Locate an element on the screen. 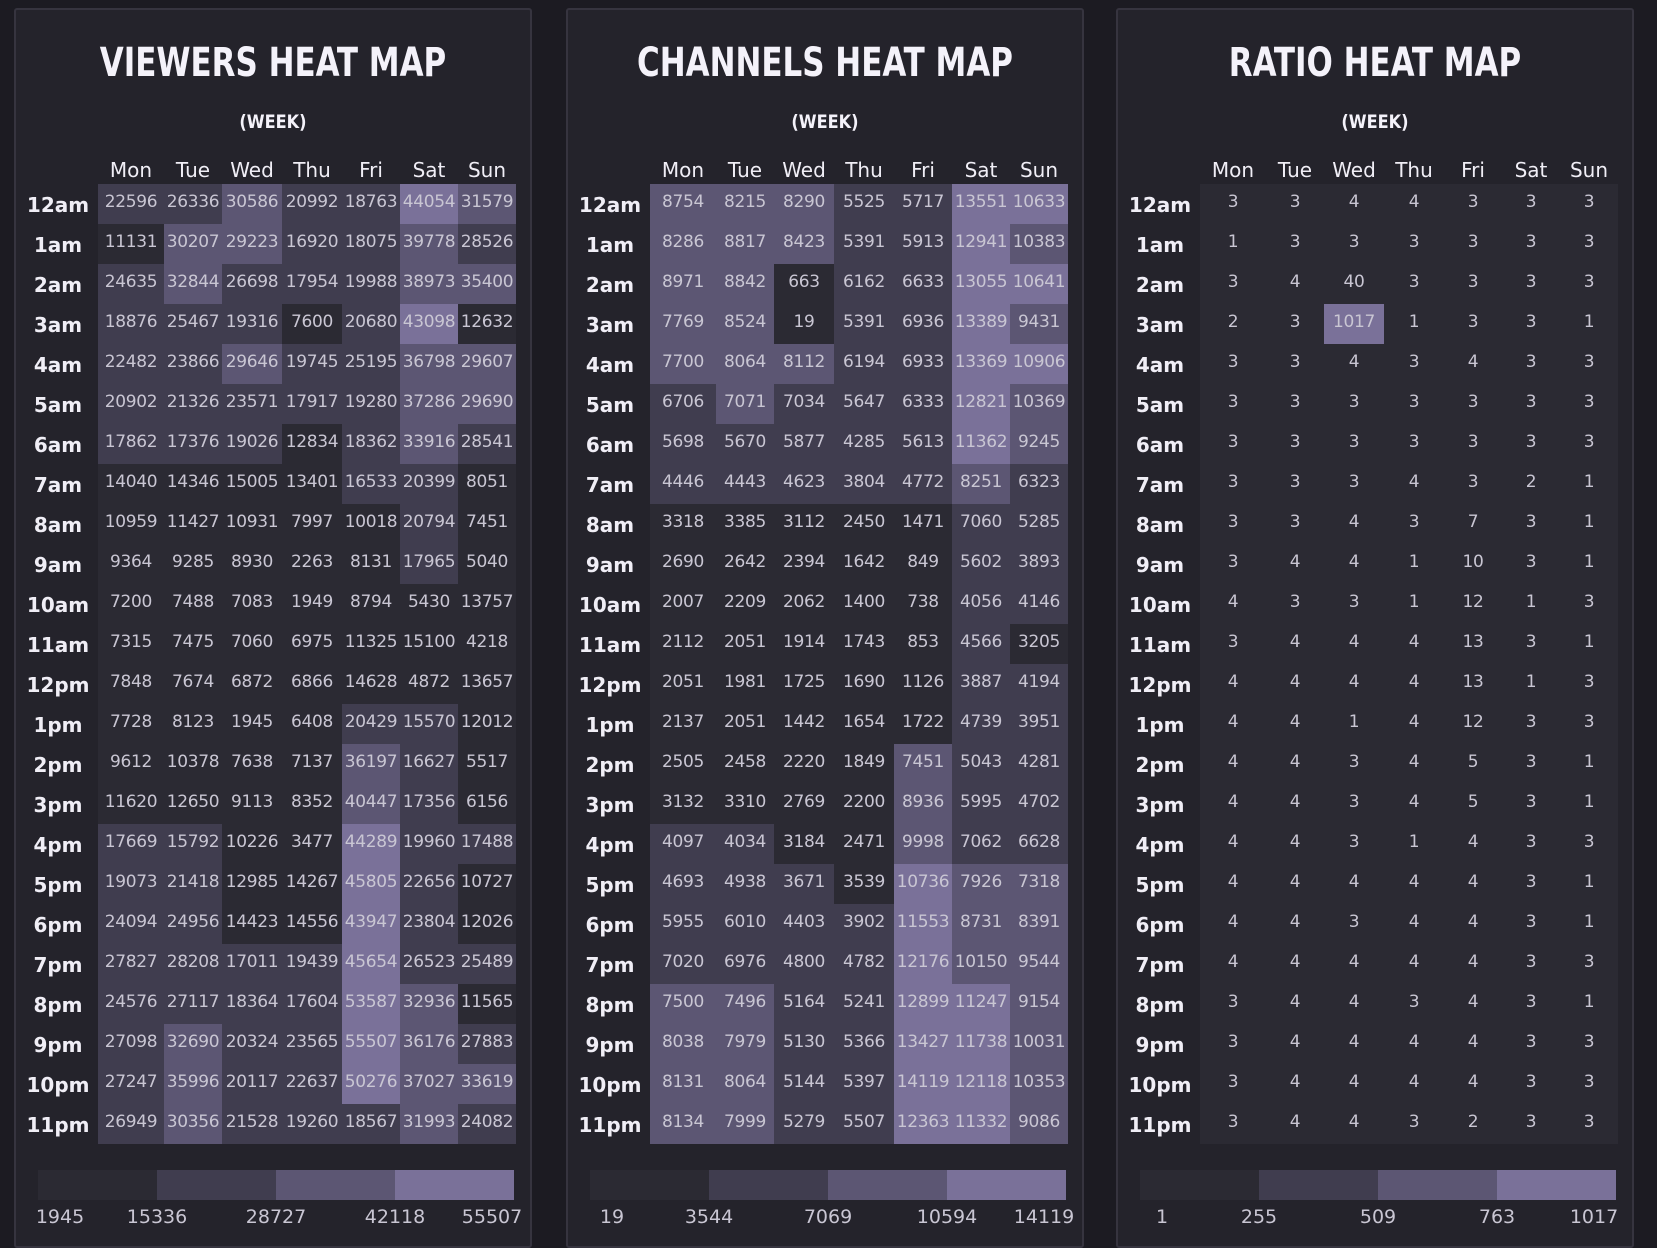 The image size is (1657, 1248). hour-label: 8am is located at coordinates (610, 525).